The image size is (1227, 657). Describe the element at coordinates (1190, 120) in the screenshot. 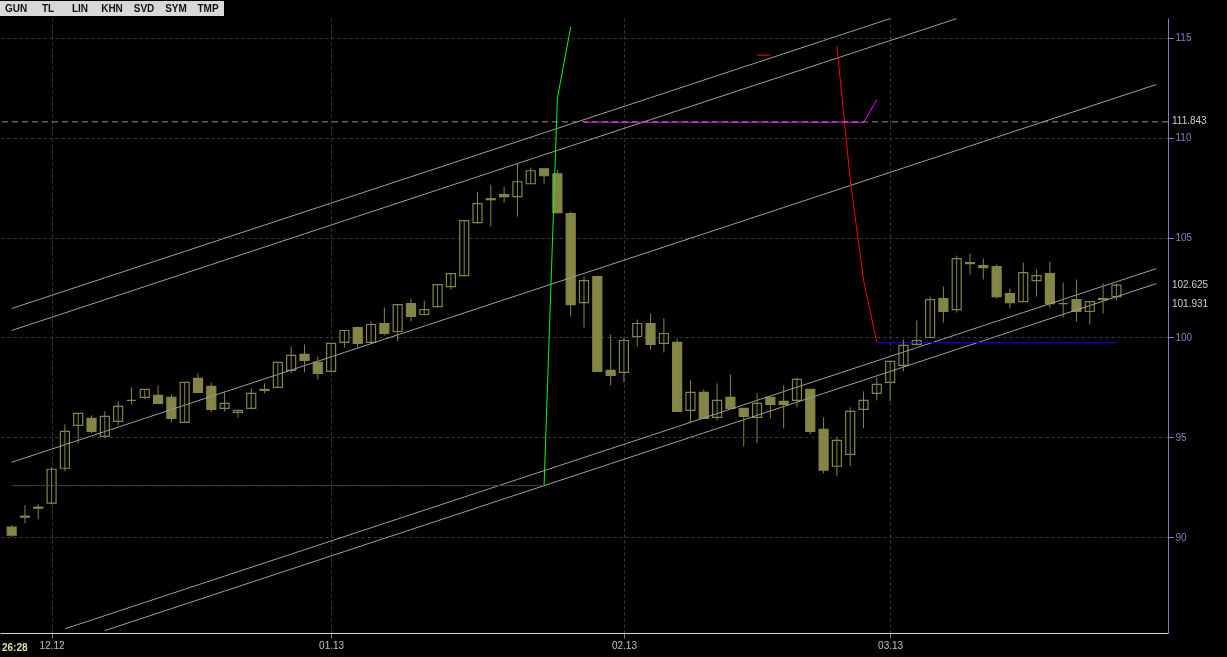

I see `text: 111.843` at that location.